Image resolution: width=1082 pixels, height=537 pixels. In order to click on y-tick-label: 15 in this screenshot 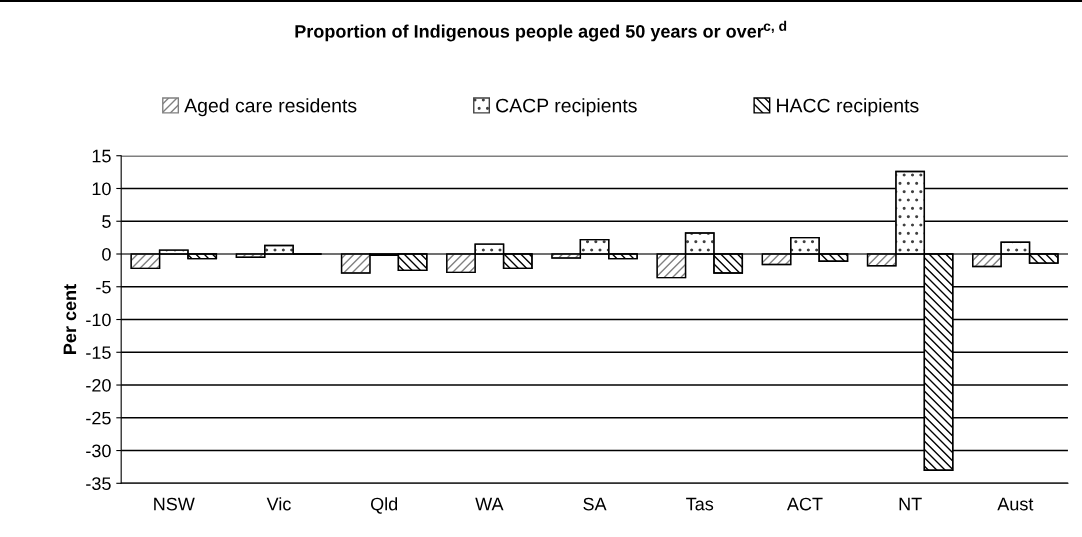, I will do `click(101, 156)`.